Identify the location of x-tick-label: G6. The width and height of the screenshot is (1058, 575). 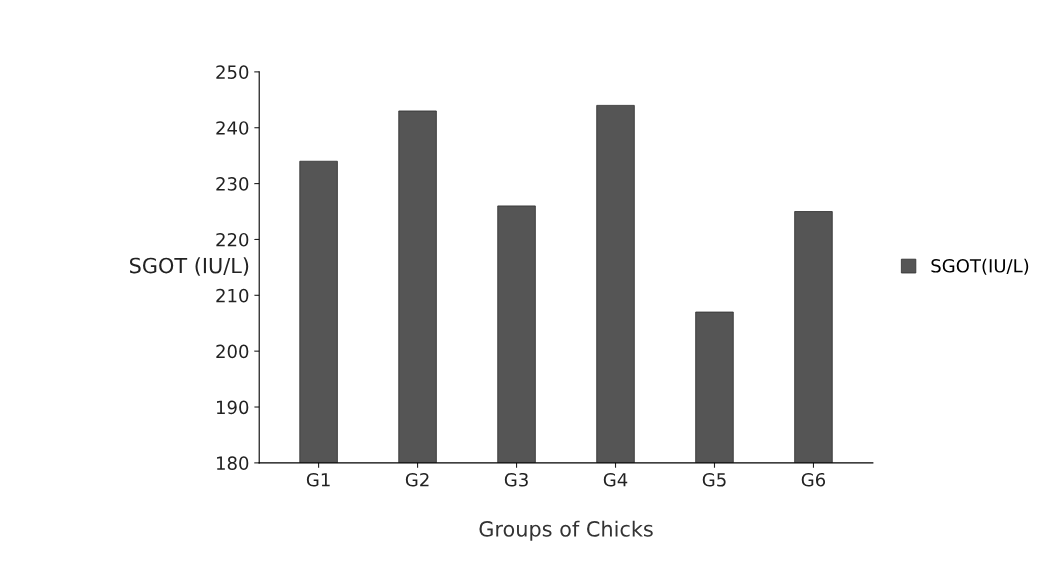
(813, 479).